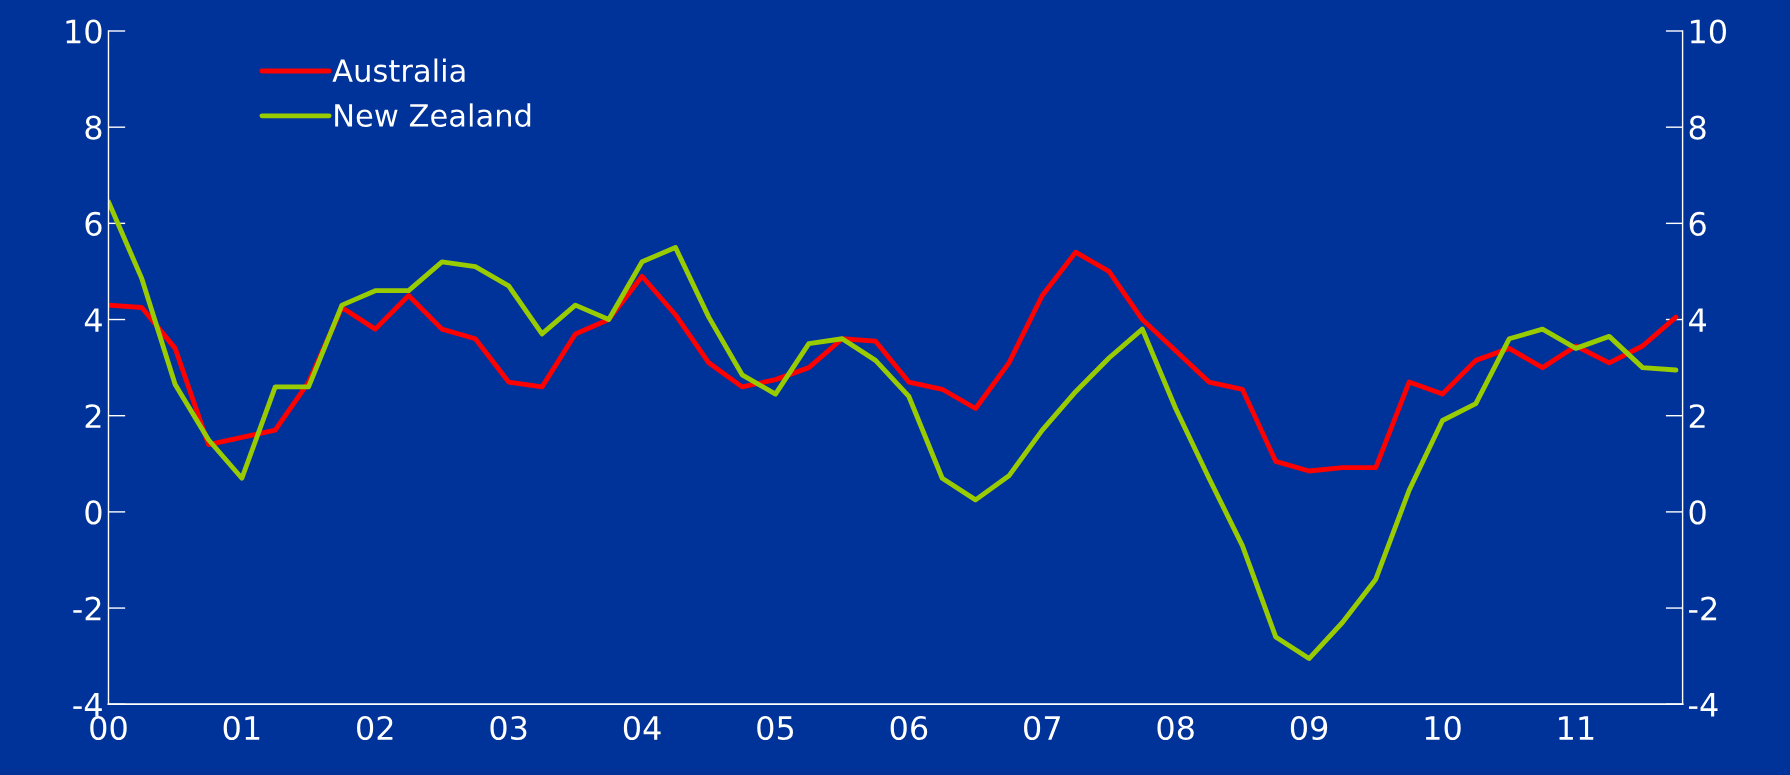  I want to click on y-tick-label: -4, so click(87, 705).